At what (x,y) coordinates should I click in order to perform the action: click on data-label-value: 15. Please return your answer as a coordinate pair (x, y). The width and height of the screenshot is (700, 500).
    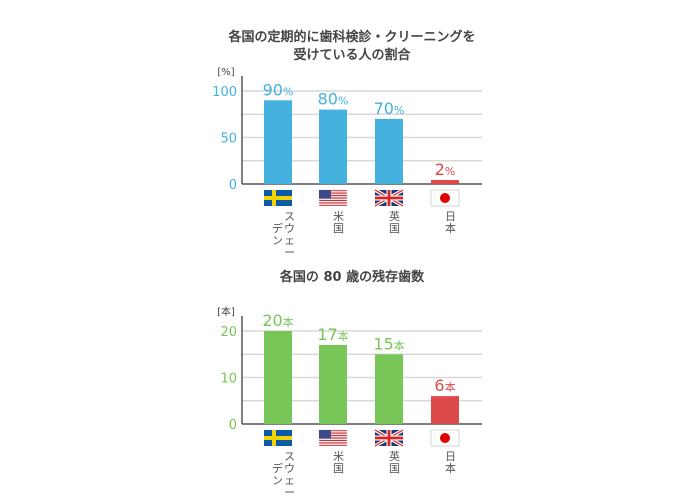
    Looking at the image, I should click on (383, 343).